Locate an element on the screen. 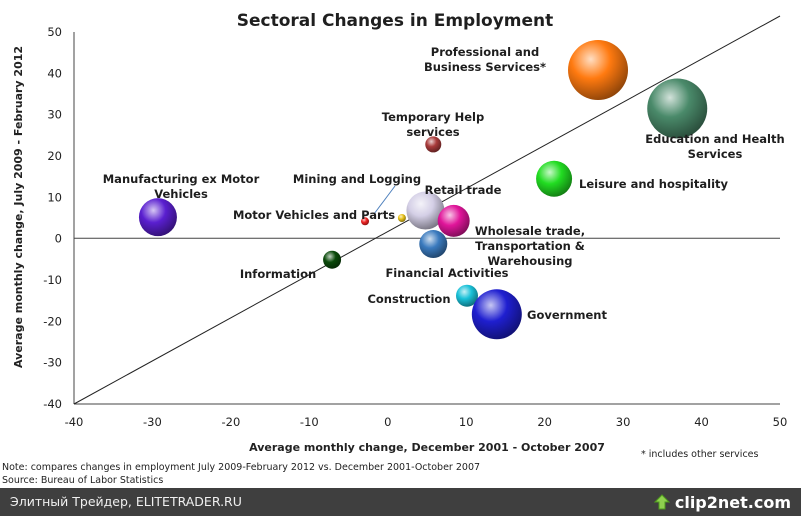 The width and height of the screenshot is (801, 516). bubble-label: Construction is located at coordinates (408, 299).